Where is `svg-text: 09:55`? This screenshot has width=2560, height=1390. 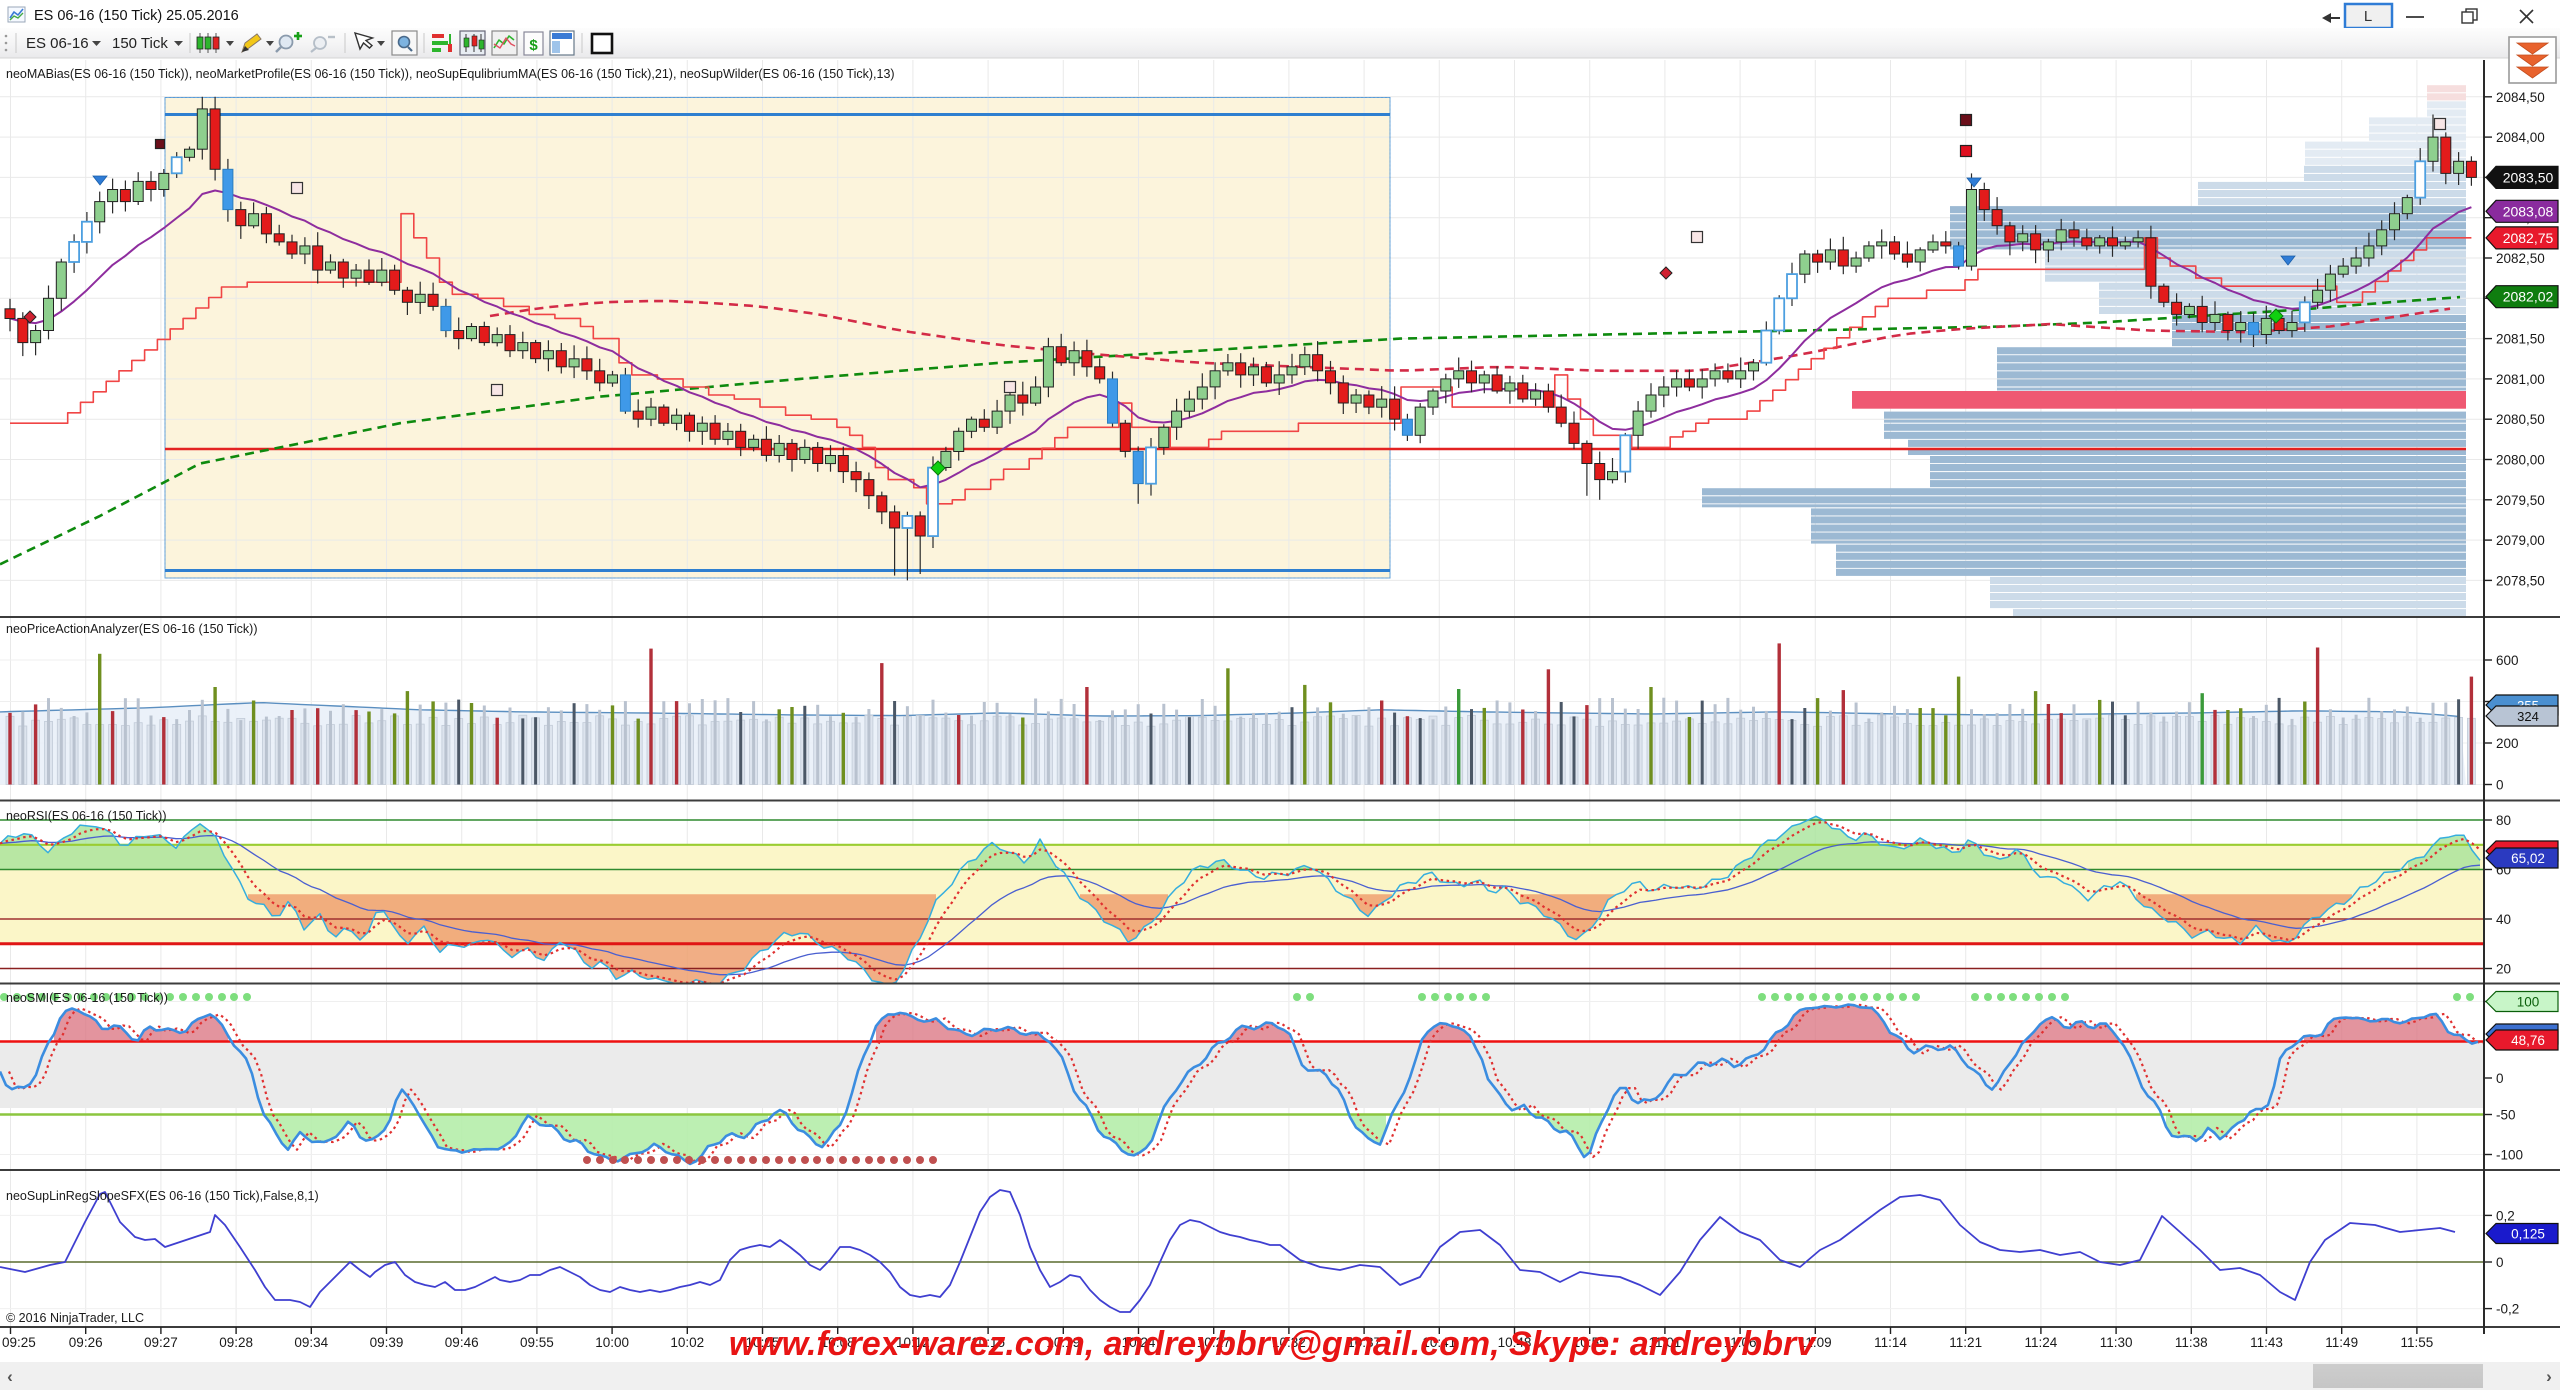
svg-text: 09:55 is located at coordinates (537, 1342).